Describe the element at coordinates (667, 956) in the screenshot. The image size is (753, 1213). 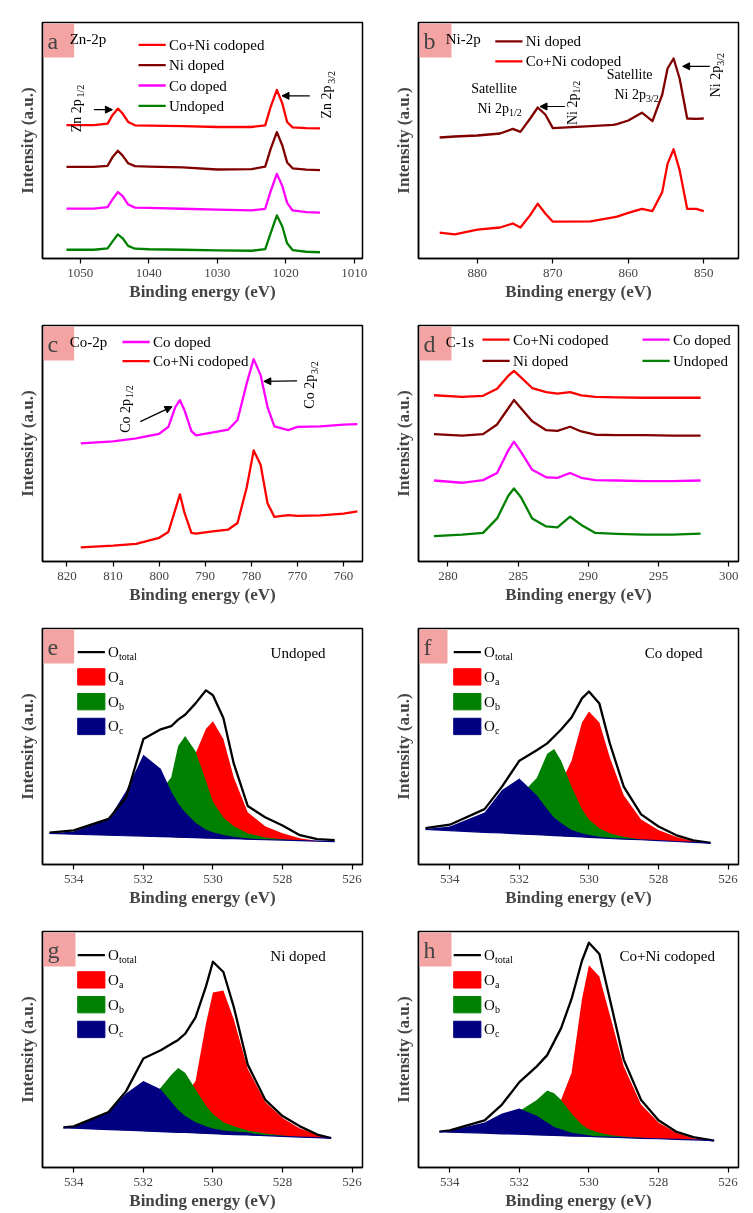
I see `annotation: Co+Ni codoped` at that location.